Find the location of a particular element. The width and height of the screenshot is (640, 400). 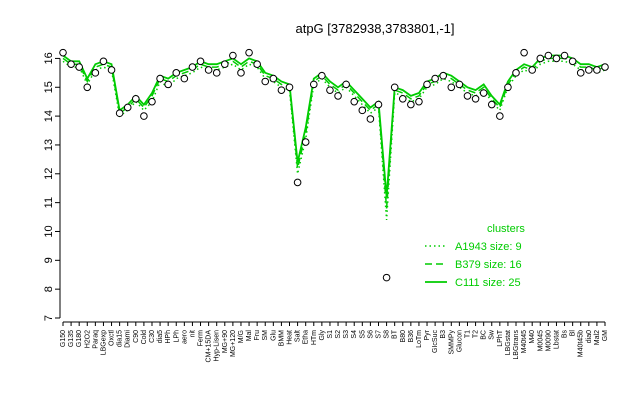

x-tick-label: S3 is located at coordinates (346, 334).